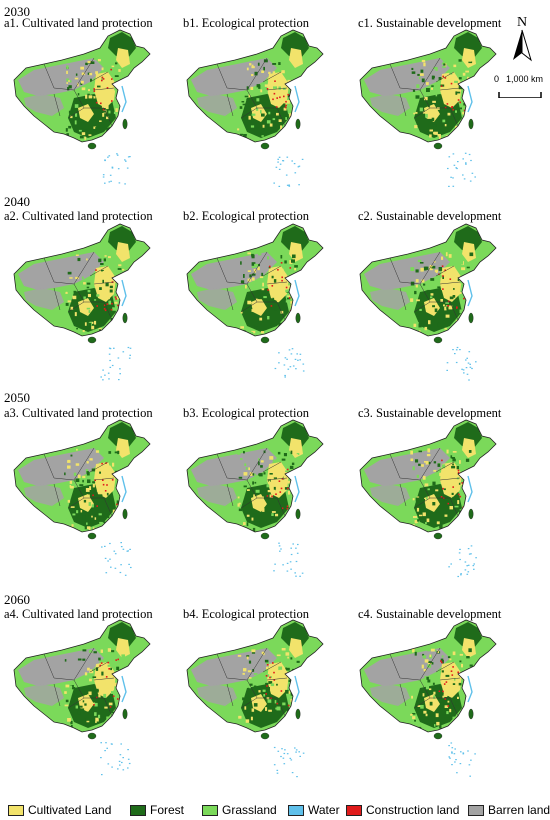 This screenshot has height=820, width=550. What do you see at coordinates (509, 810) in the screenshot?
I see `legend-item-barren: Barren land` at bounding box center [509, 810].